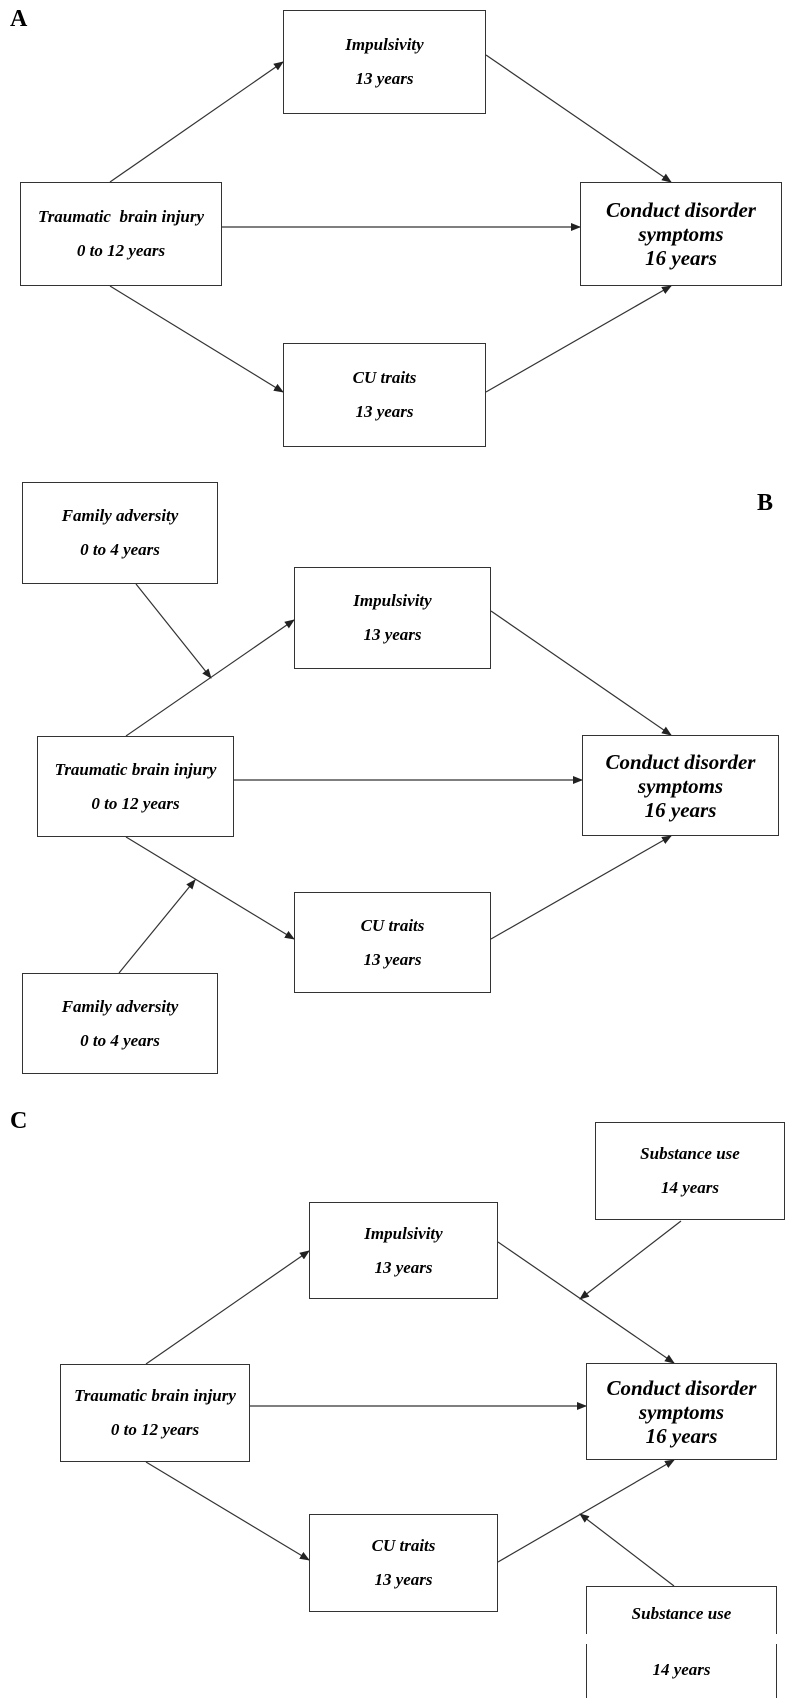 This screenshot has width=787, height=1698. Describe the element at coordinates (384, 395) in the screenshot. I see `node-a-cu-traits: CU traits 13 years` at that location.